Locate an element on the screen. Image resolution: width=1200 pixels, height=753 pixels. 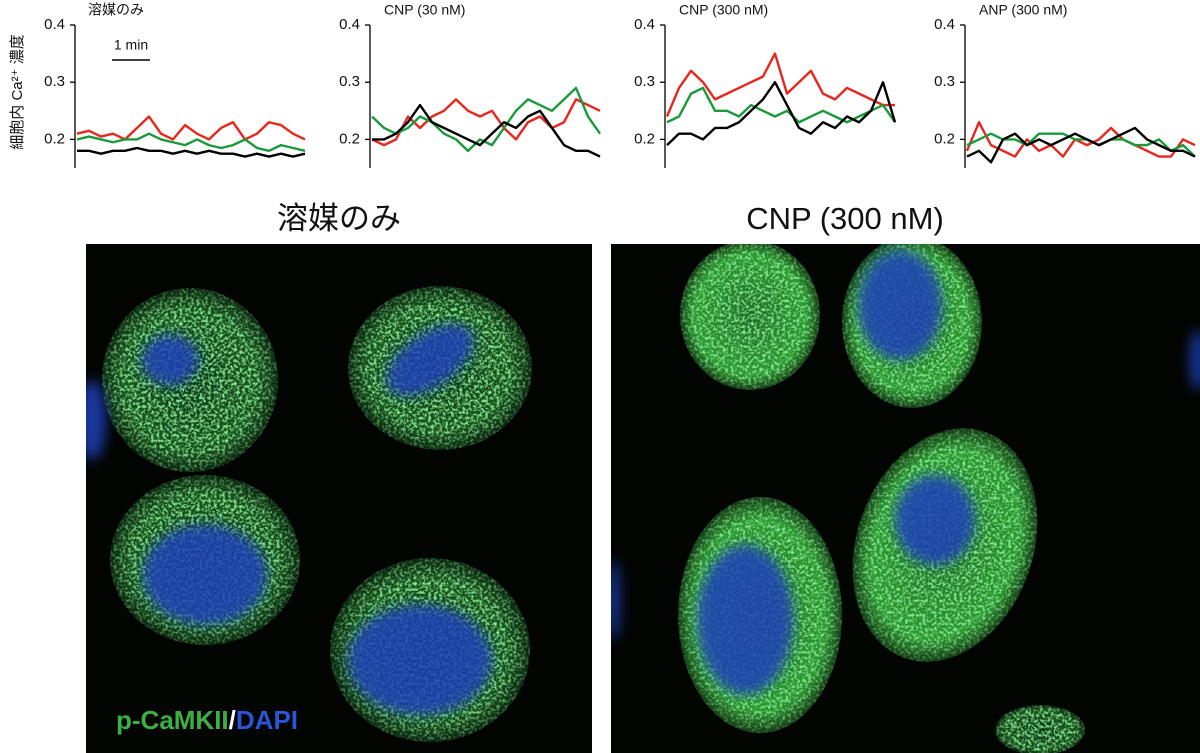
y-axis-label: 細胞内 Ca²⁺ 濃度 is located at coordinates (17, 91).